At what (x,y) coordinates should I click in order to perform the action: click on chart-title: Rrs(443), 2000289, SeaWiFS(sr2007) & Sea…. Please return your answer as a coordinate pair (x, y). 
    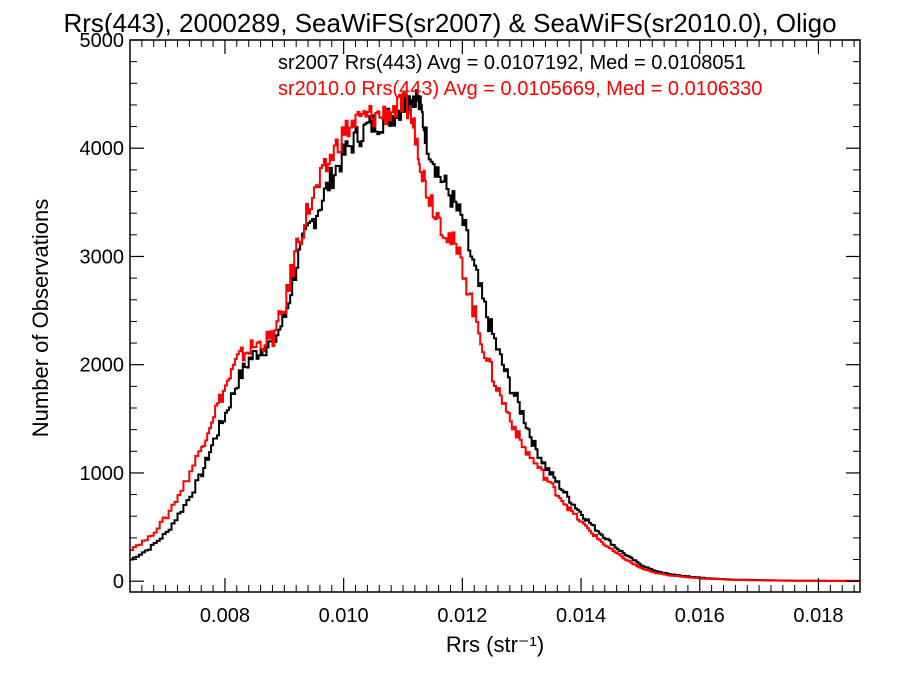
    Looking at the image, I should click on (449, 23).